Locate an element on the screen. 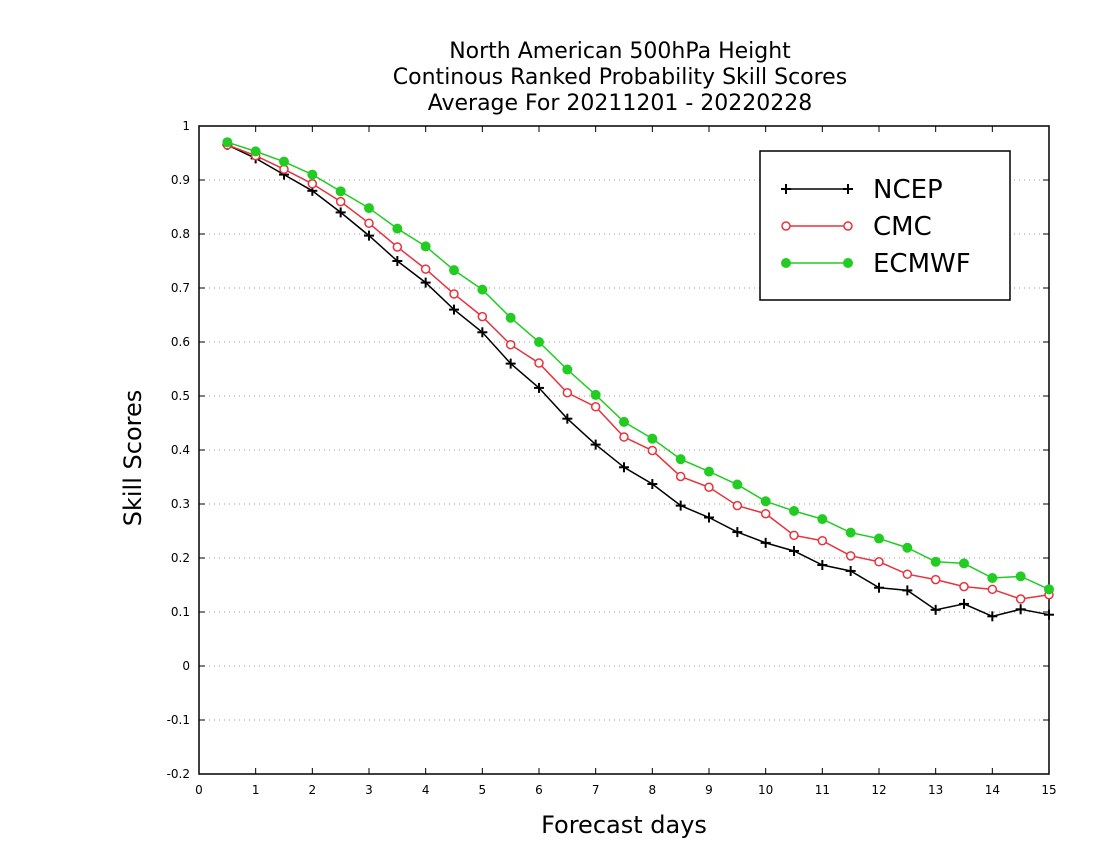 This screenshot has width=1100, height=850. legend-label: NCEP is located at coordinates (908, 190).